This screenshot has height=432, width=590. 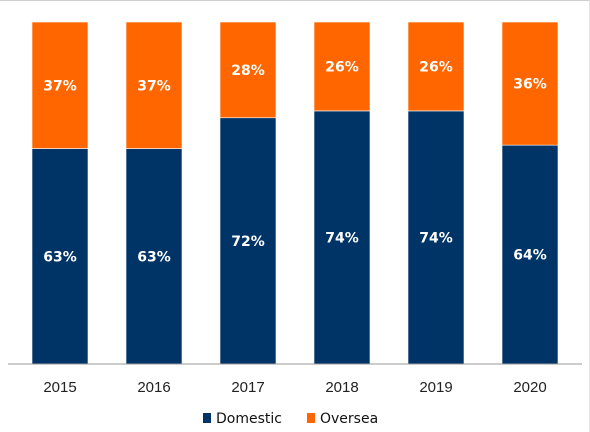 I want to click on data-label-oversea-2018: 26%, so click(x=342, y=67).